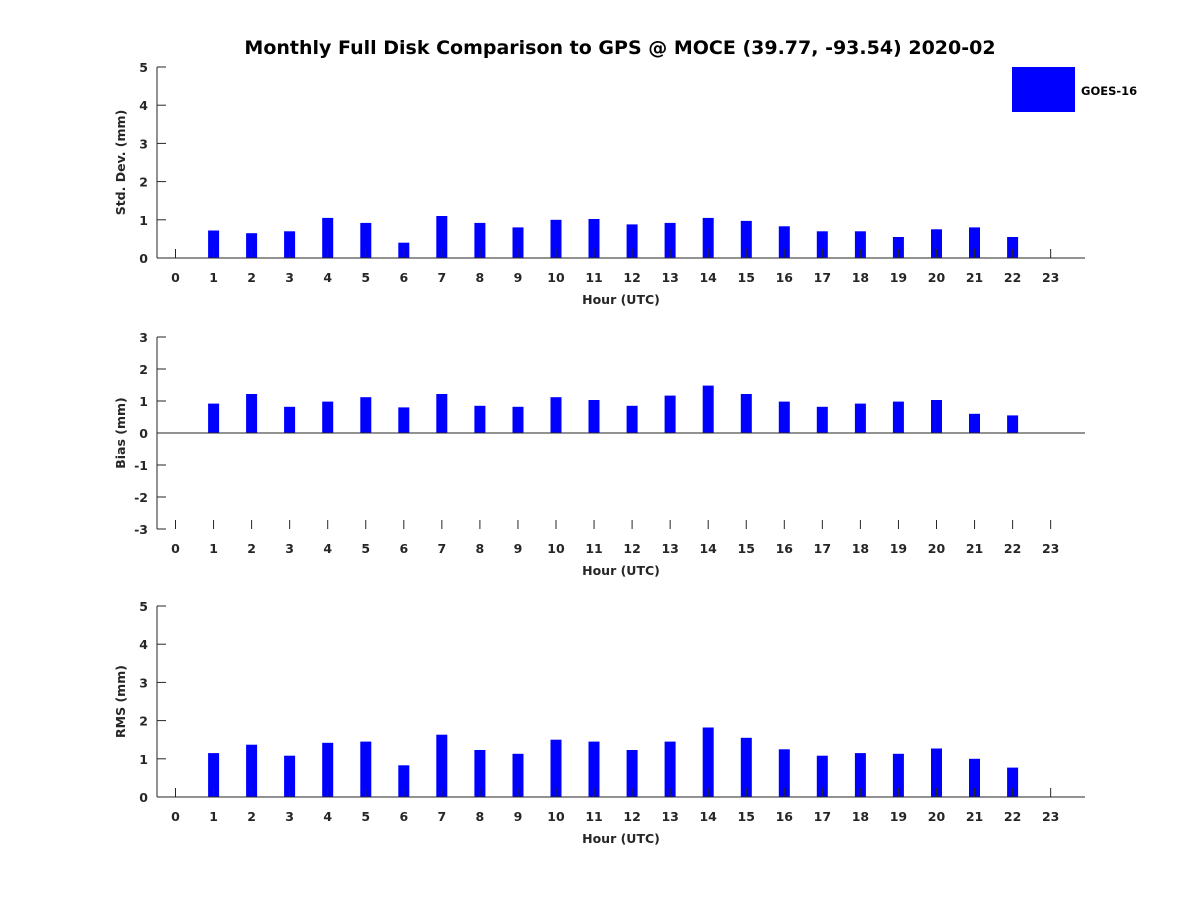  I want to click on y-tick-label: 4, so click(143, 644).